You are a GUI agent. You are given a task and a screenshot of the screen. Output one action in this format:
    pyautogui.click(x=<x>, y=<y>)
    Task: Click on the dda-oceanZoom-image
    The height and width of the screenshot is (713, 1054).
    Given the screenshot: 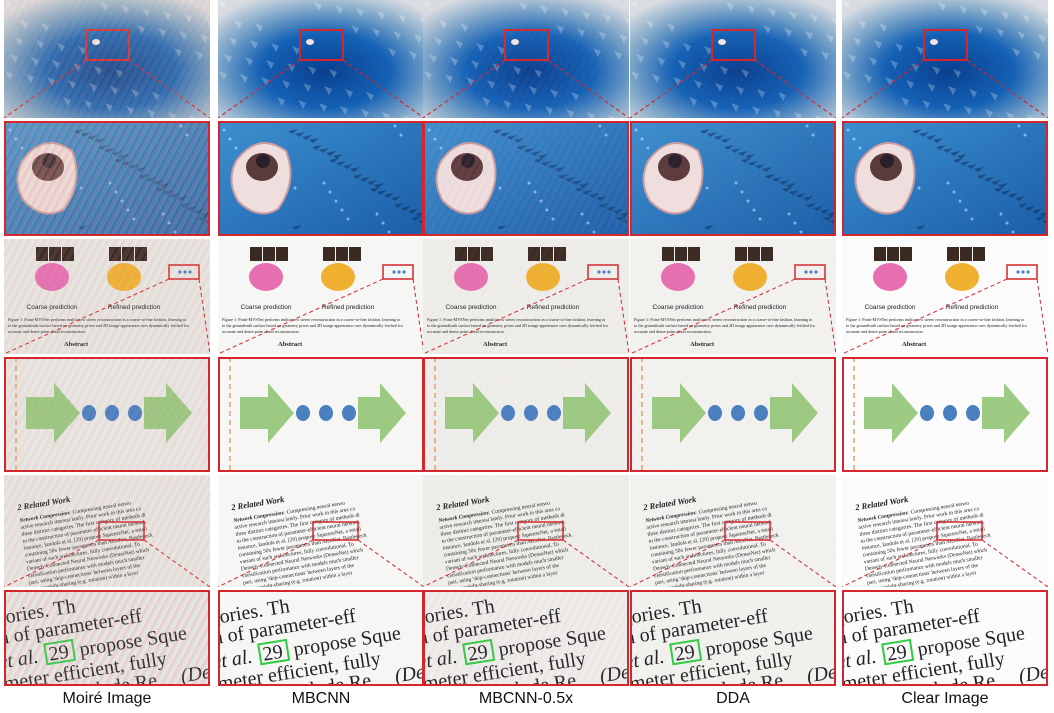 What is the action you would take?
    pyautogui.click(x=733, y=178)
    